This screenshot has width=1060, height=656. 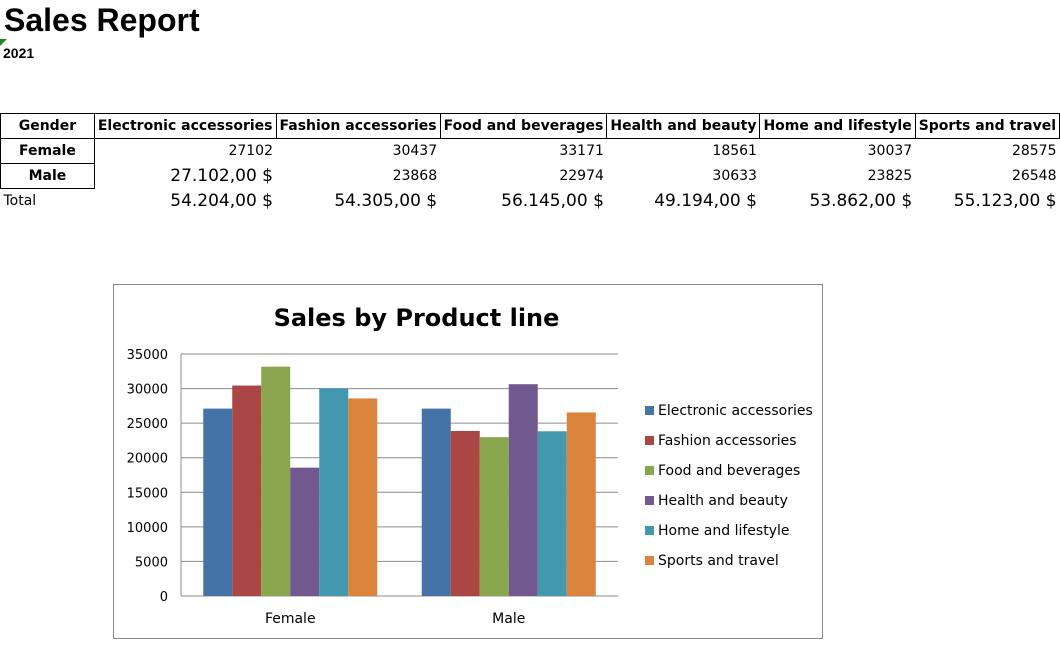 What do you see at coordinates (581, 151) in the screenshot?
I see `cell-female-food: 33171` at bounding box center [581, 151].